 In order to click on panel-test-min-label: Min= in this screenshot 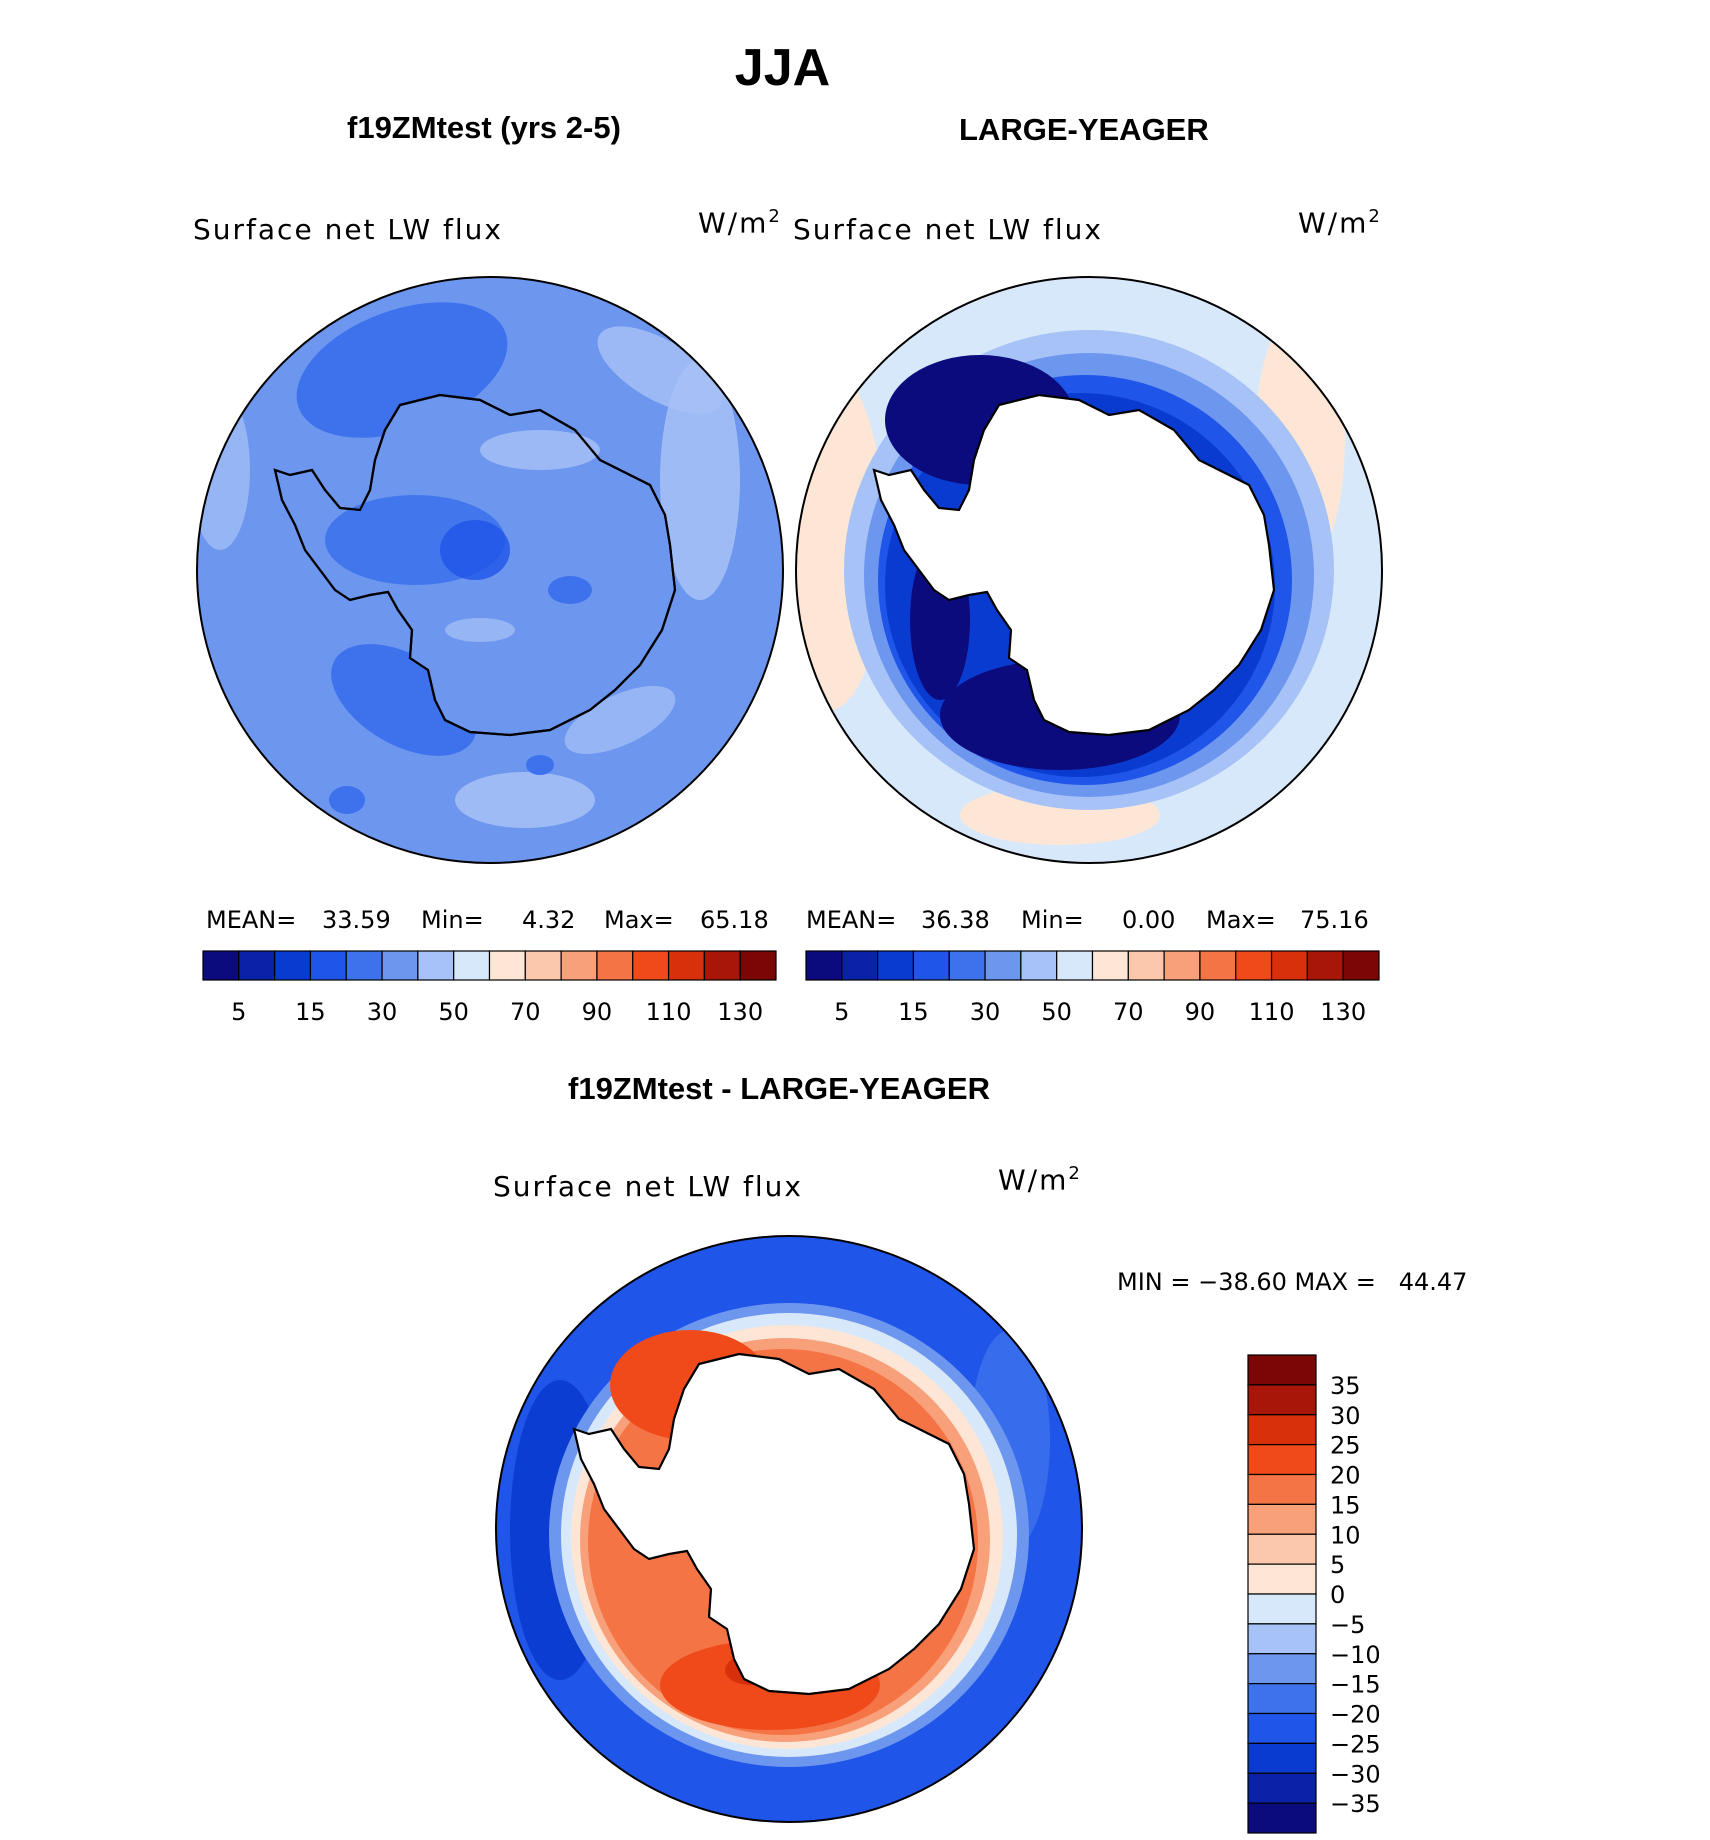, I will do `click(452, 920)`.